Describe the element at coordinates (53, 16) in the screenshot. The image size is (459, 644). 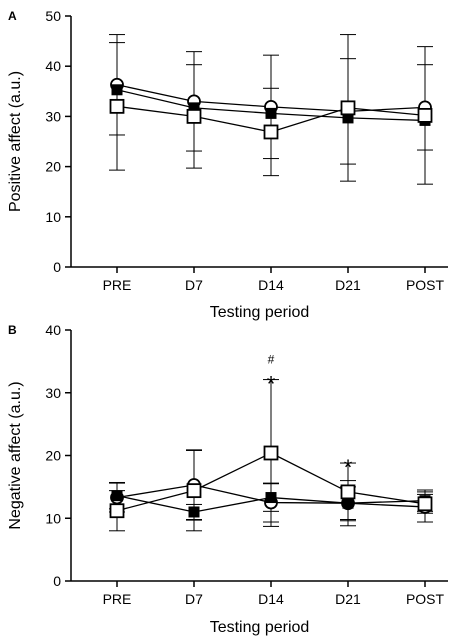
I see `y-tick-label: 50` at that location.